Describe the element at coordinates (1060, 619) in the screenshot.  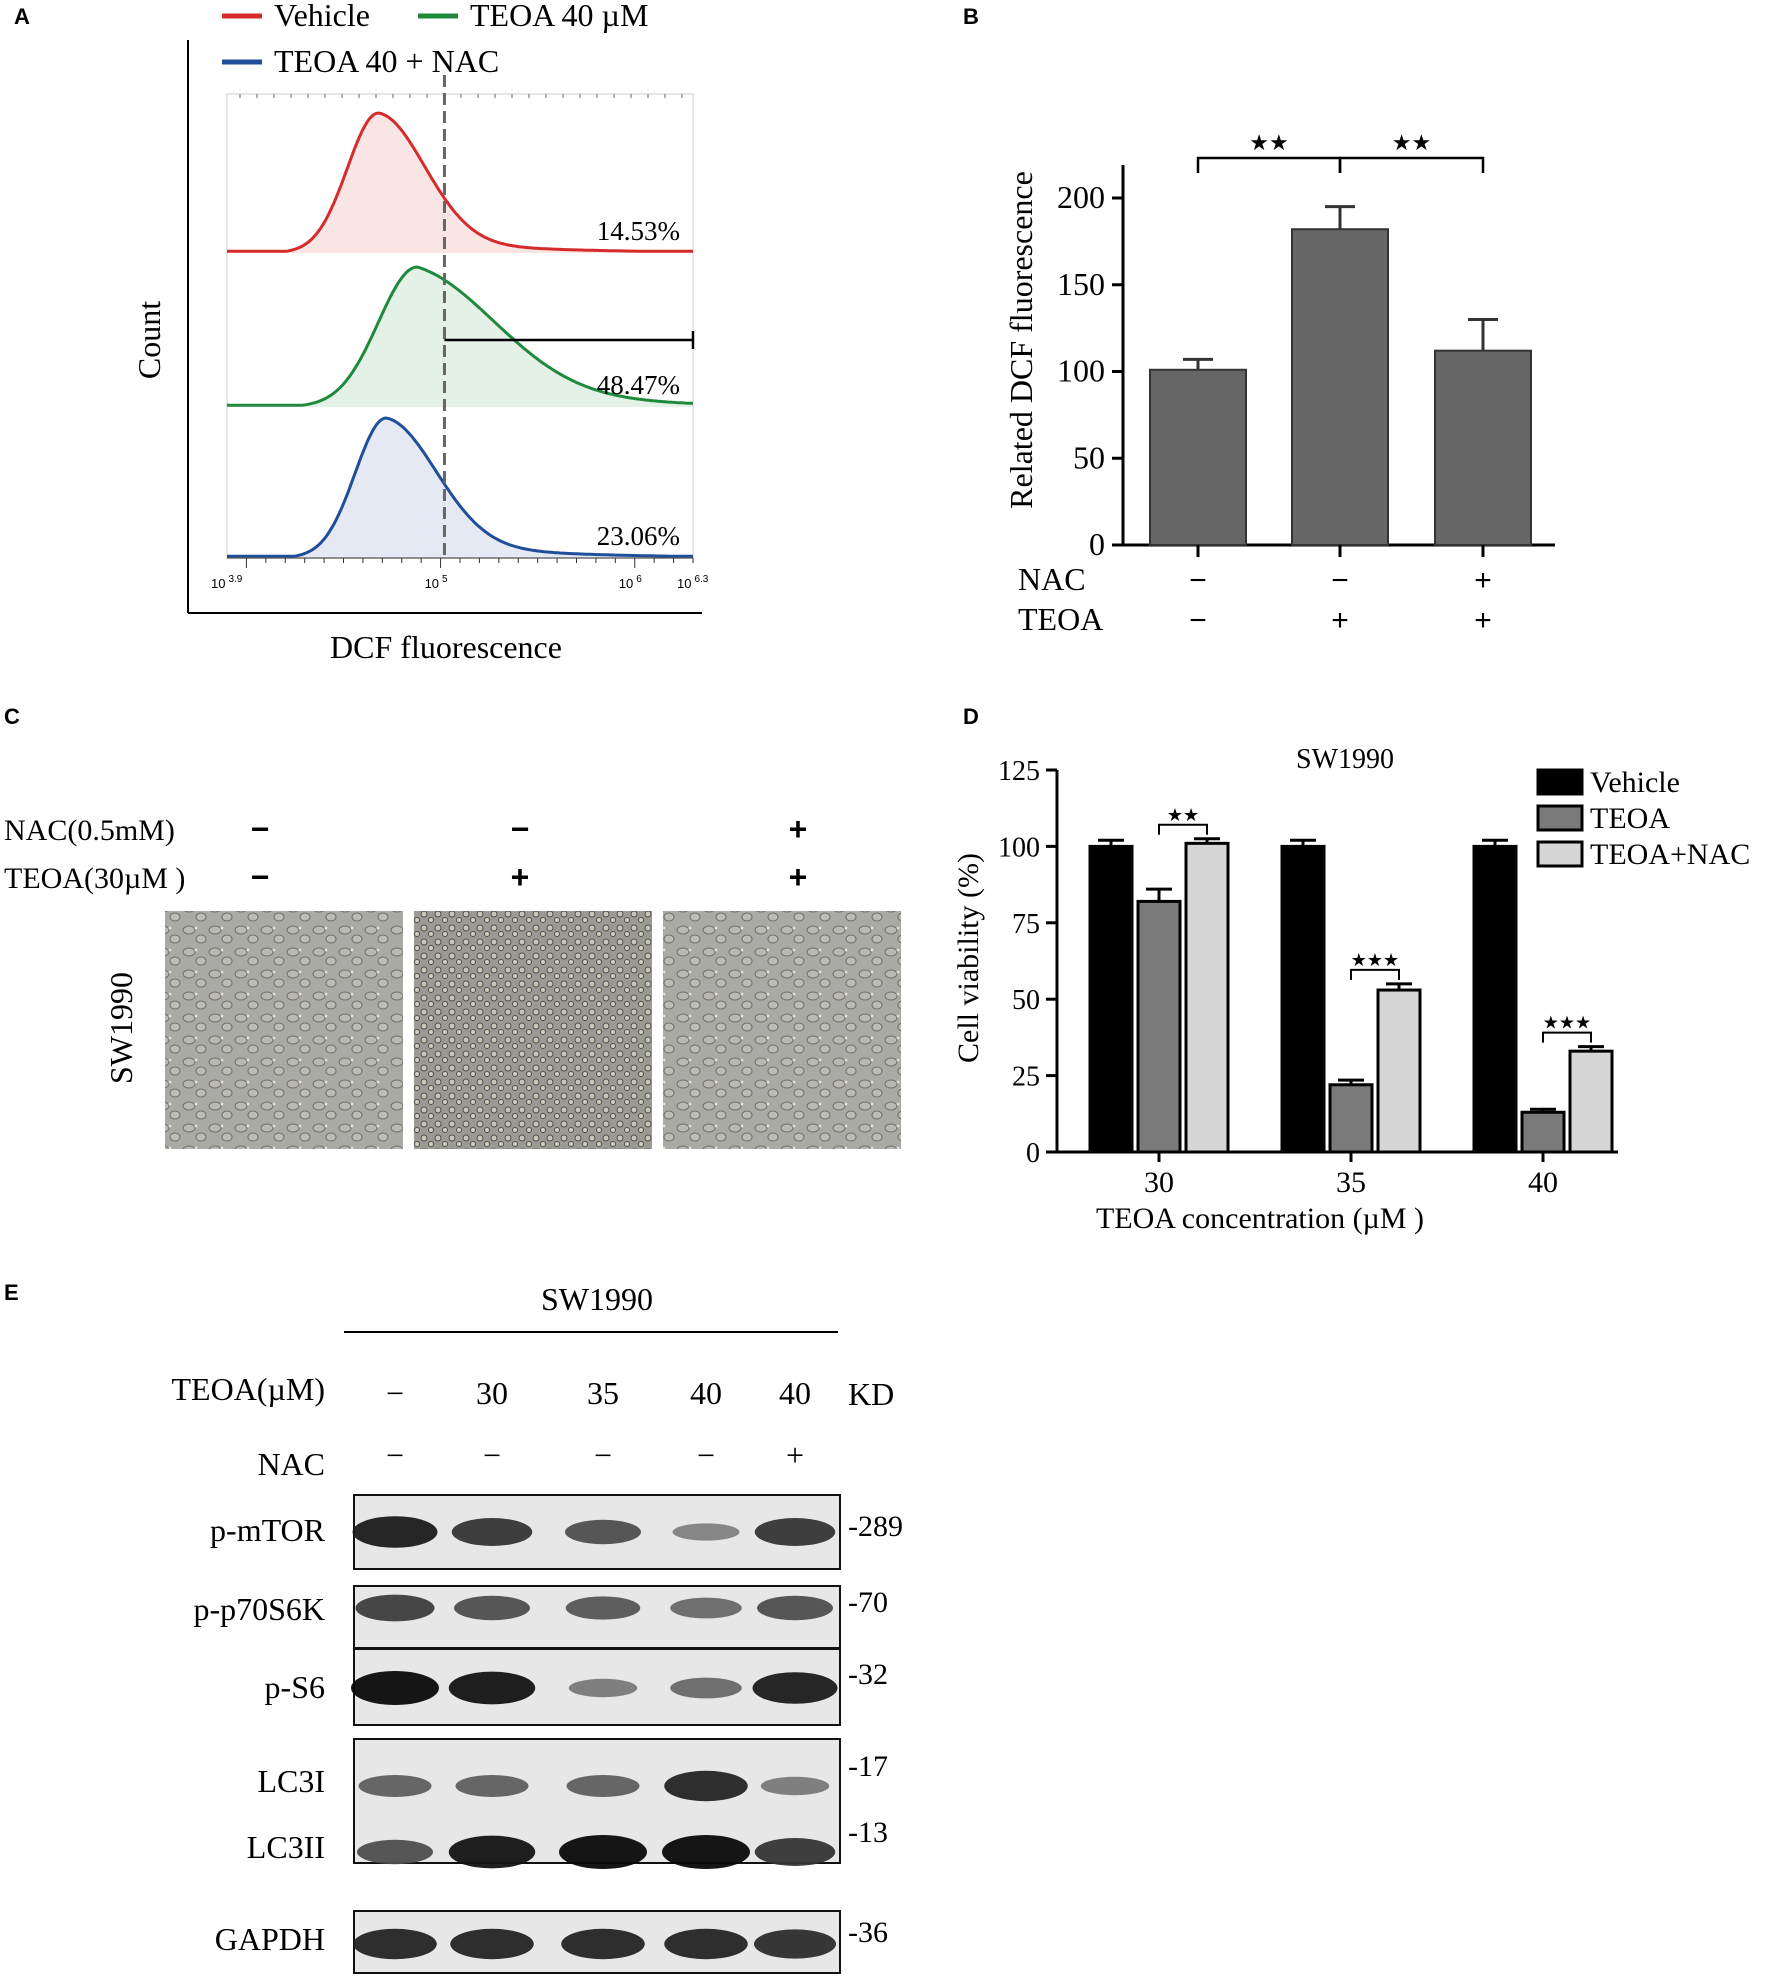
I see `b-row-label-1: TEOA` at that location.